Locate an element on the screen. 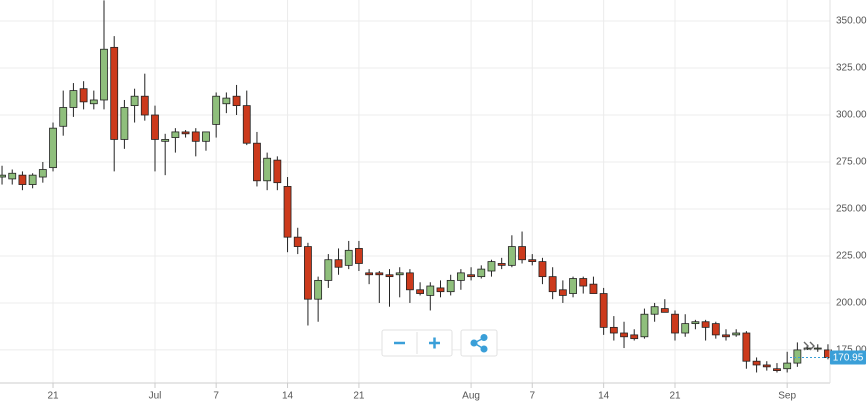 The image size is (868, 406). x-tick-label: Sep is located at coordinates (787, 396).